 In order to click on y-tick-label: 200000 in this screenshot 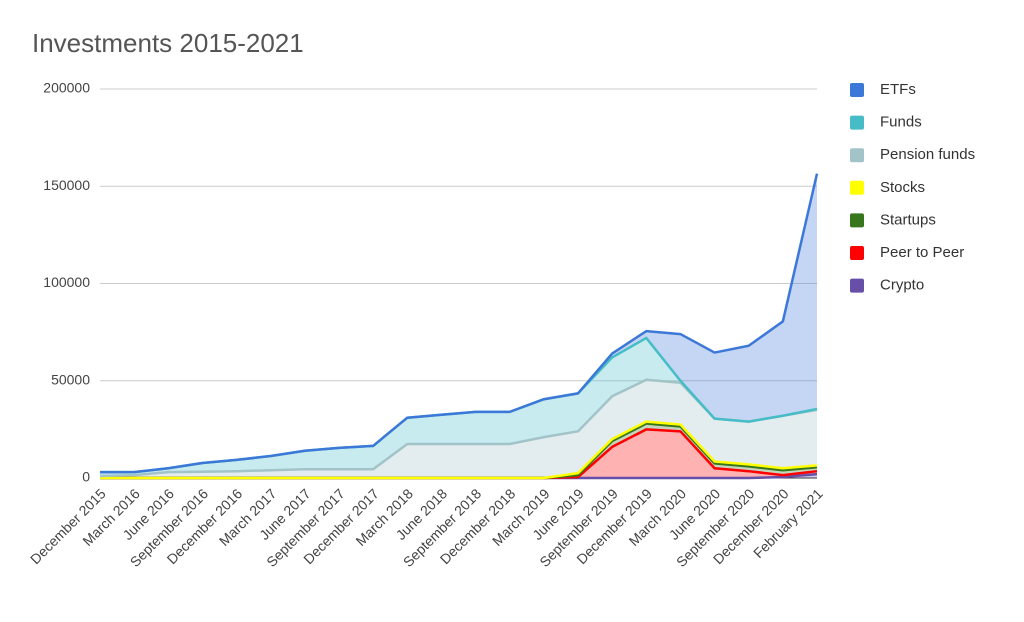, I will do `click(66, 88)`.